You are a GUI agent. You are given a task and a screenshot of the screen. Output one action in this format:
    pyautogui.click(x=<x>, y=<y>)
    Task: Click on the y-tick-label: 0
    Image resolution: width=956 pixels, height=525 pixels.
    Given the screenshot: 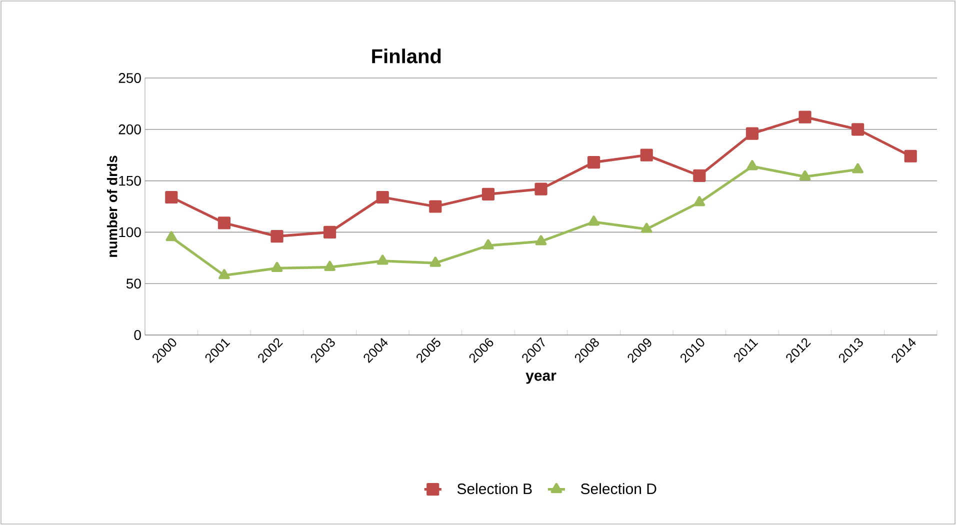 What is the action you would take?
    pyautogui.click(x=137, y=335)
    